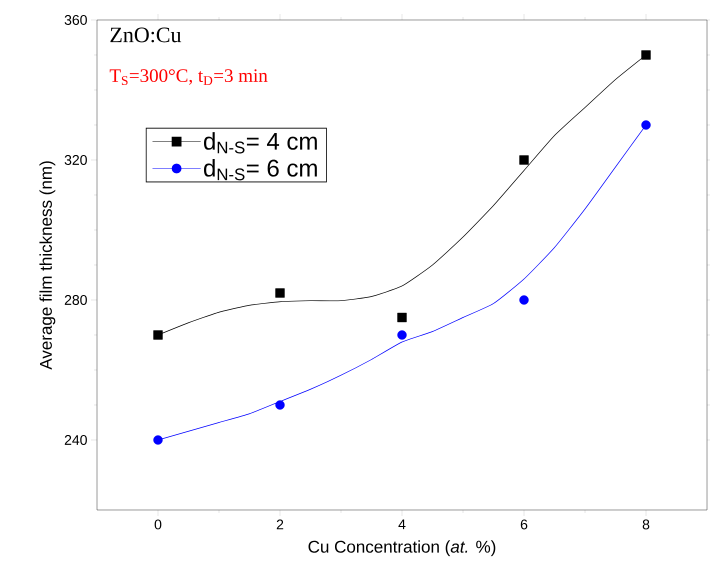 The image size is (710, 581). What do you see at coordinates (524, 525) in the screenshot?
I see `x-tick-label: 6` at bounding box center [524, 525].